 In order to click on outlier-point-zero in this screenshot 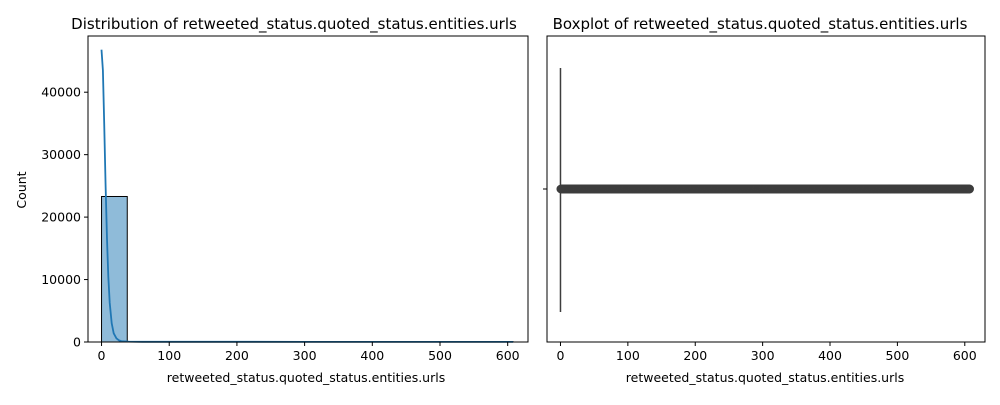, I will do `click(560, 189)`.